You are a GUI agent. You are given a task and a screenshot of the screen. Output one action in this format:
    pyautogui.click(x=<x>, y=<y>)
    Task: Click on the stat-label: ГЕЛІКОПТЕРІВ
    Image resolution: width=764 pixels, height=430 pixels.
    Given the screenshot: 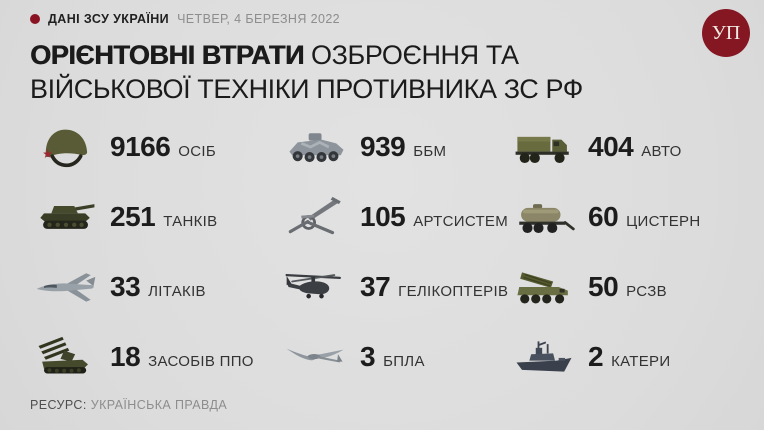 What is the action you would take?
    pyautogui.click(x=453, y=291)
    